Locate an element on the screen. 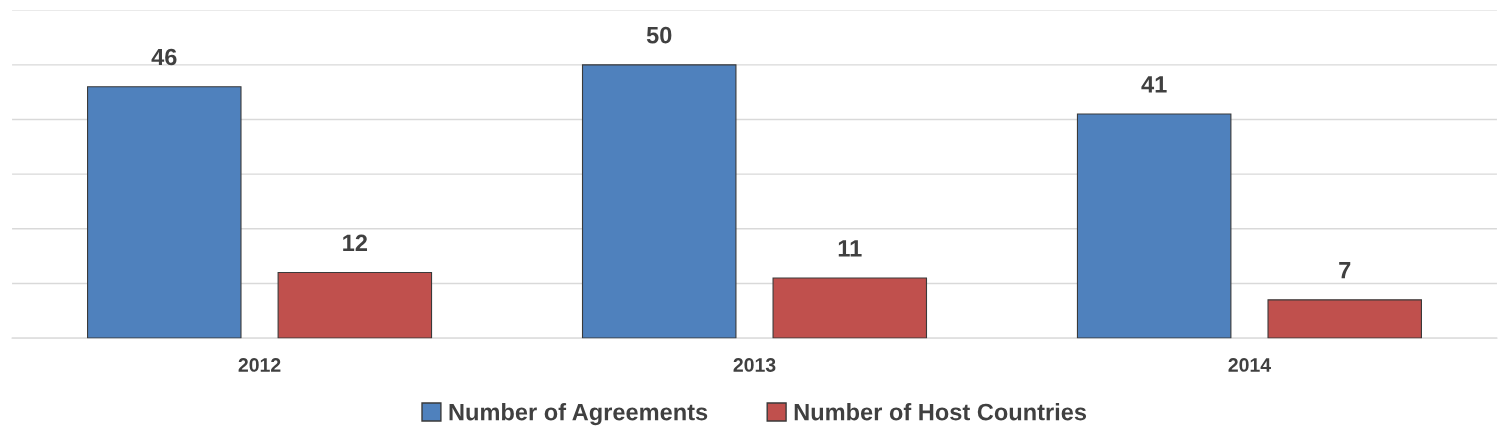 Image resolution: width=1509 pixels, height=442 pixels. data-label: 7 is located at coordinates (1345, 270).